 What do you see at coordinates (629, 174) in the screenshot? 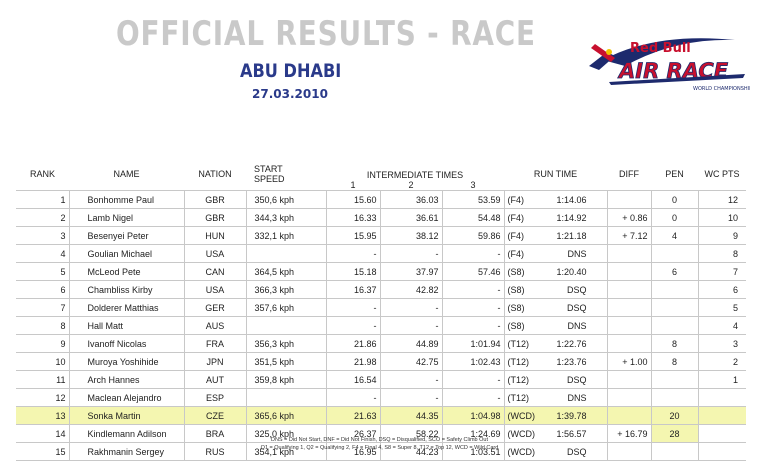
I see `header-diff: DIFF` at bounding box center [629, 174].